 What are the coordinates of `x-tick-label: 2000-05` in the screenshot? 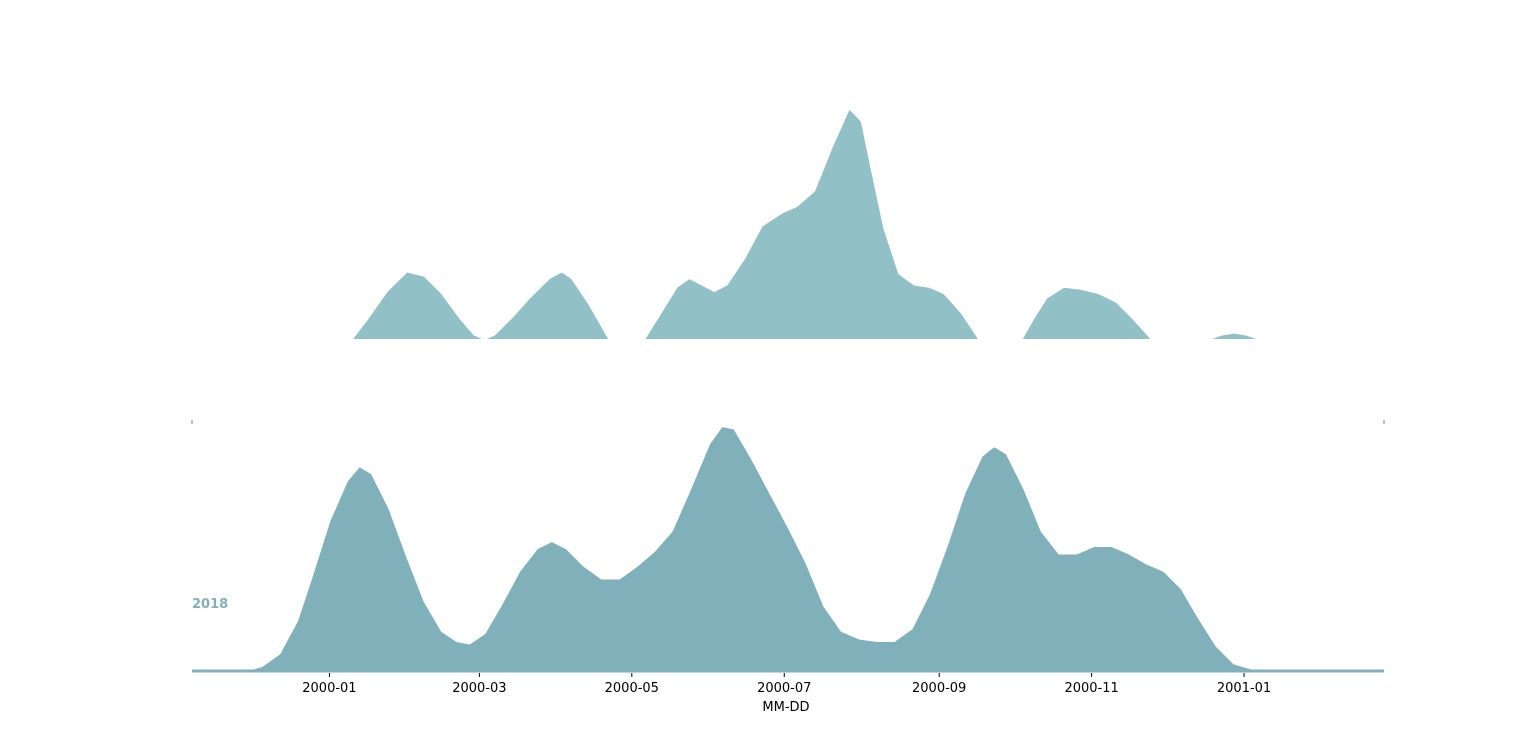 It's located at (632, 688).